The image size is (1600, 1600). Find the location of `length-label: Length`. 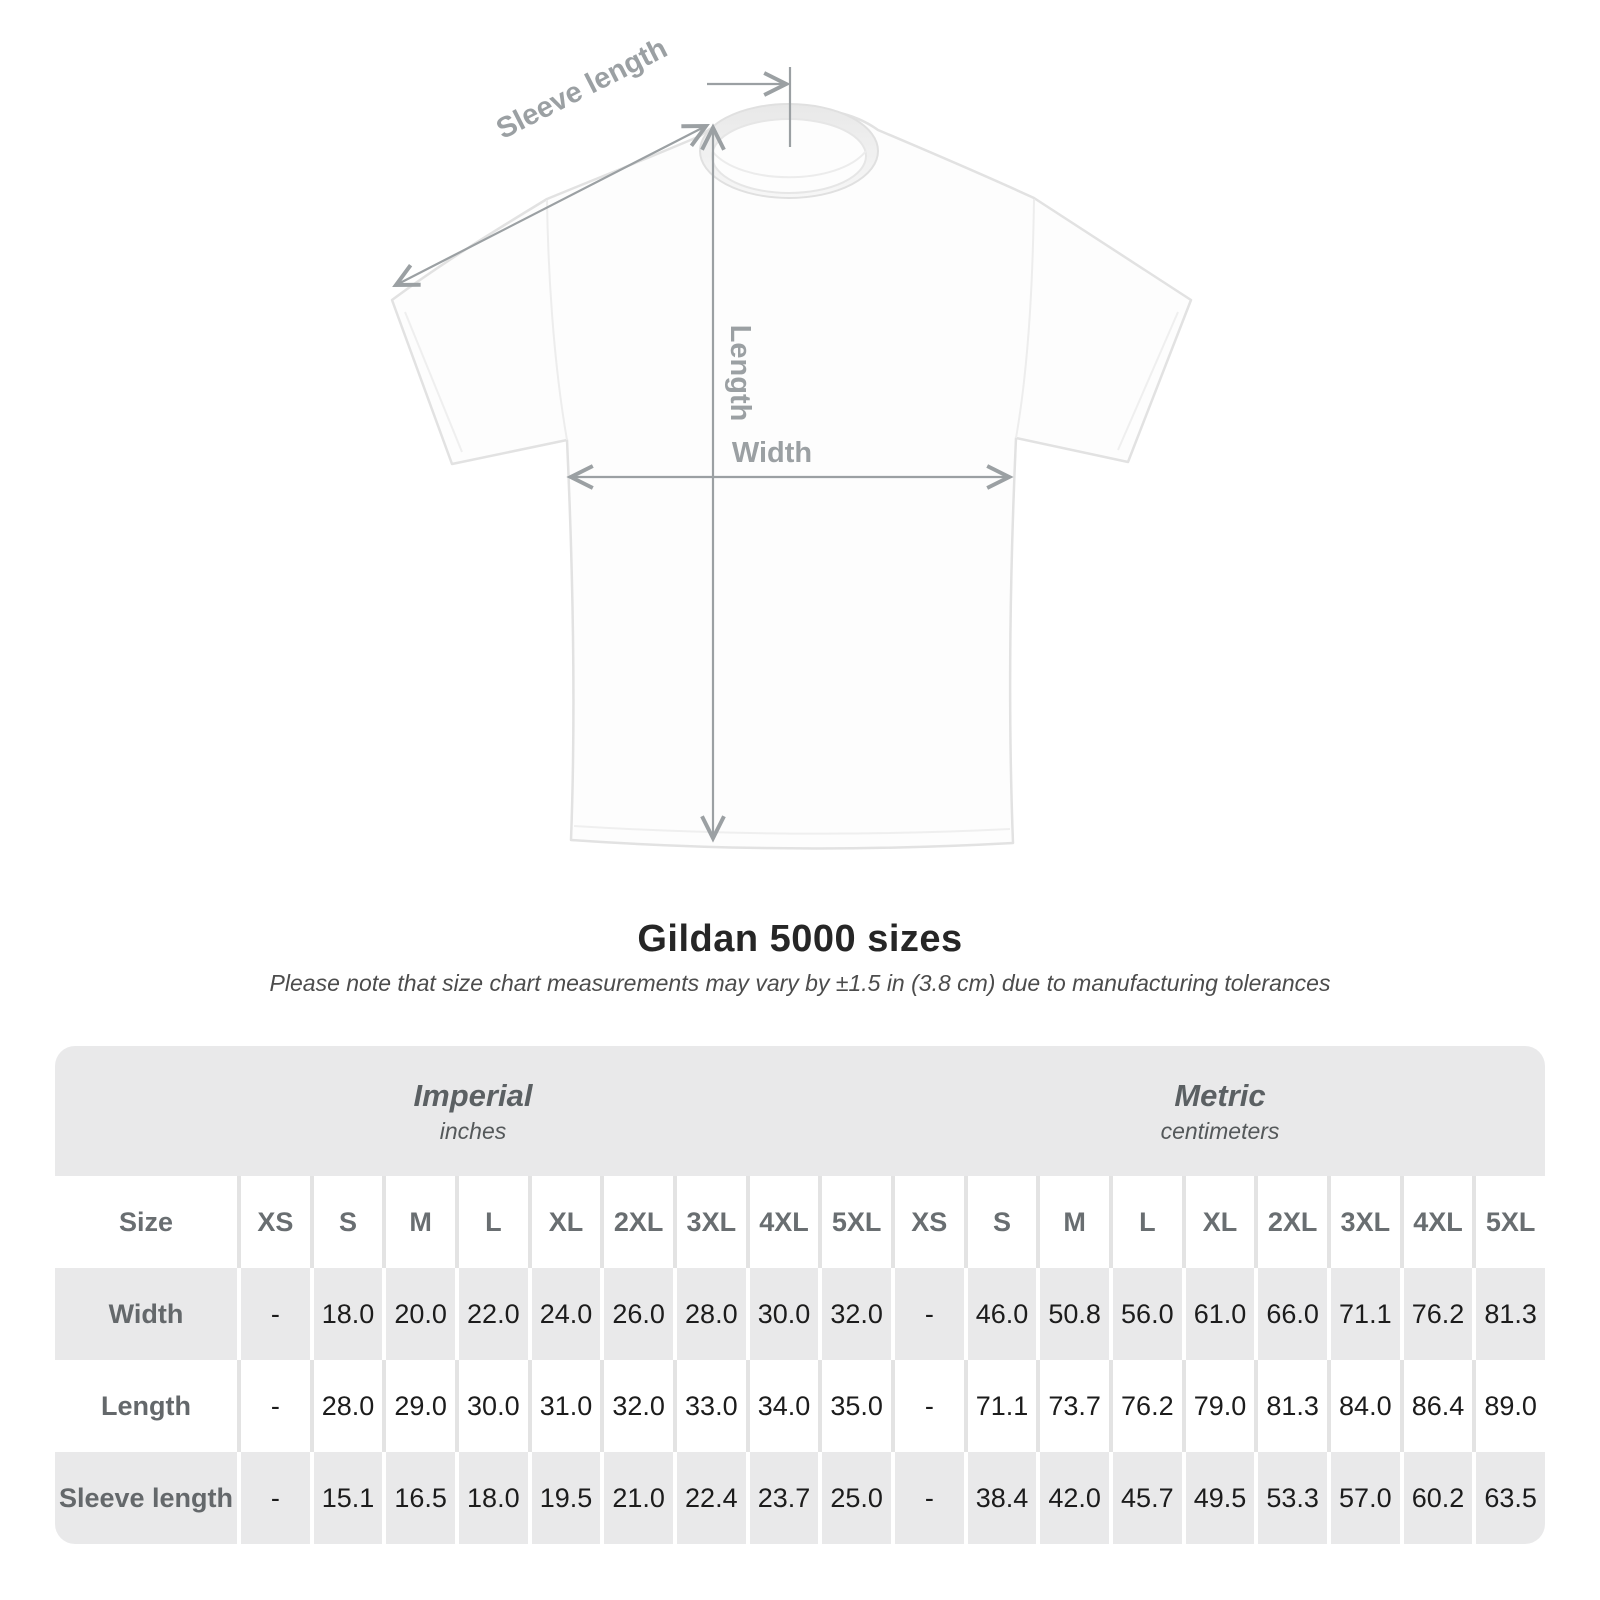

length-label: Length is located at coordinates (740, 373).